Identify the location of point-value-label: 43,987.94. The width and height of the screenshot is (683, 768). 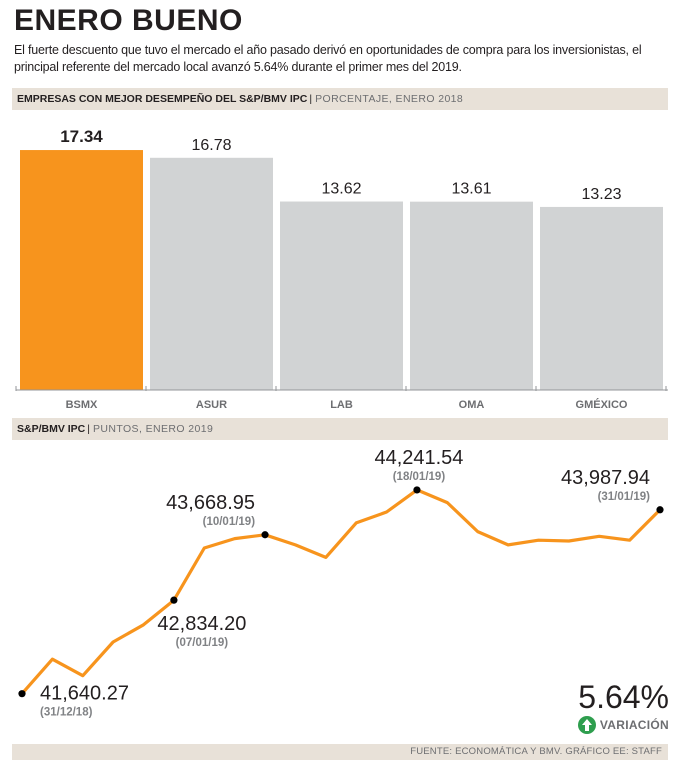
(605, 478).